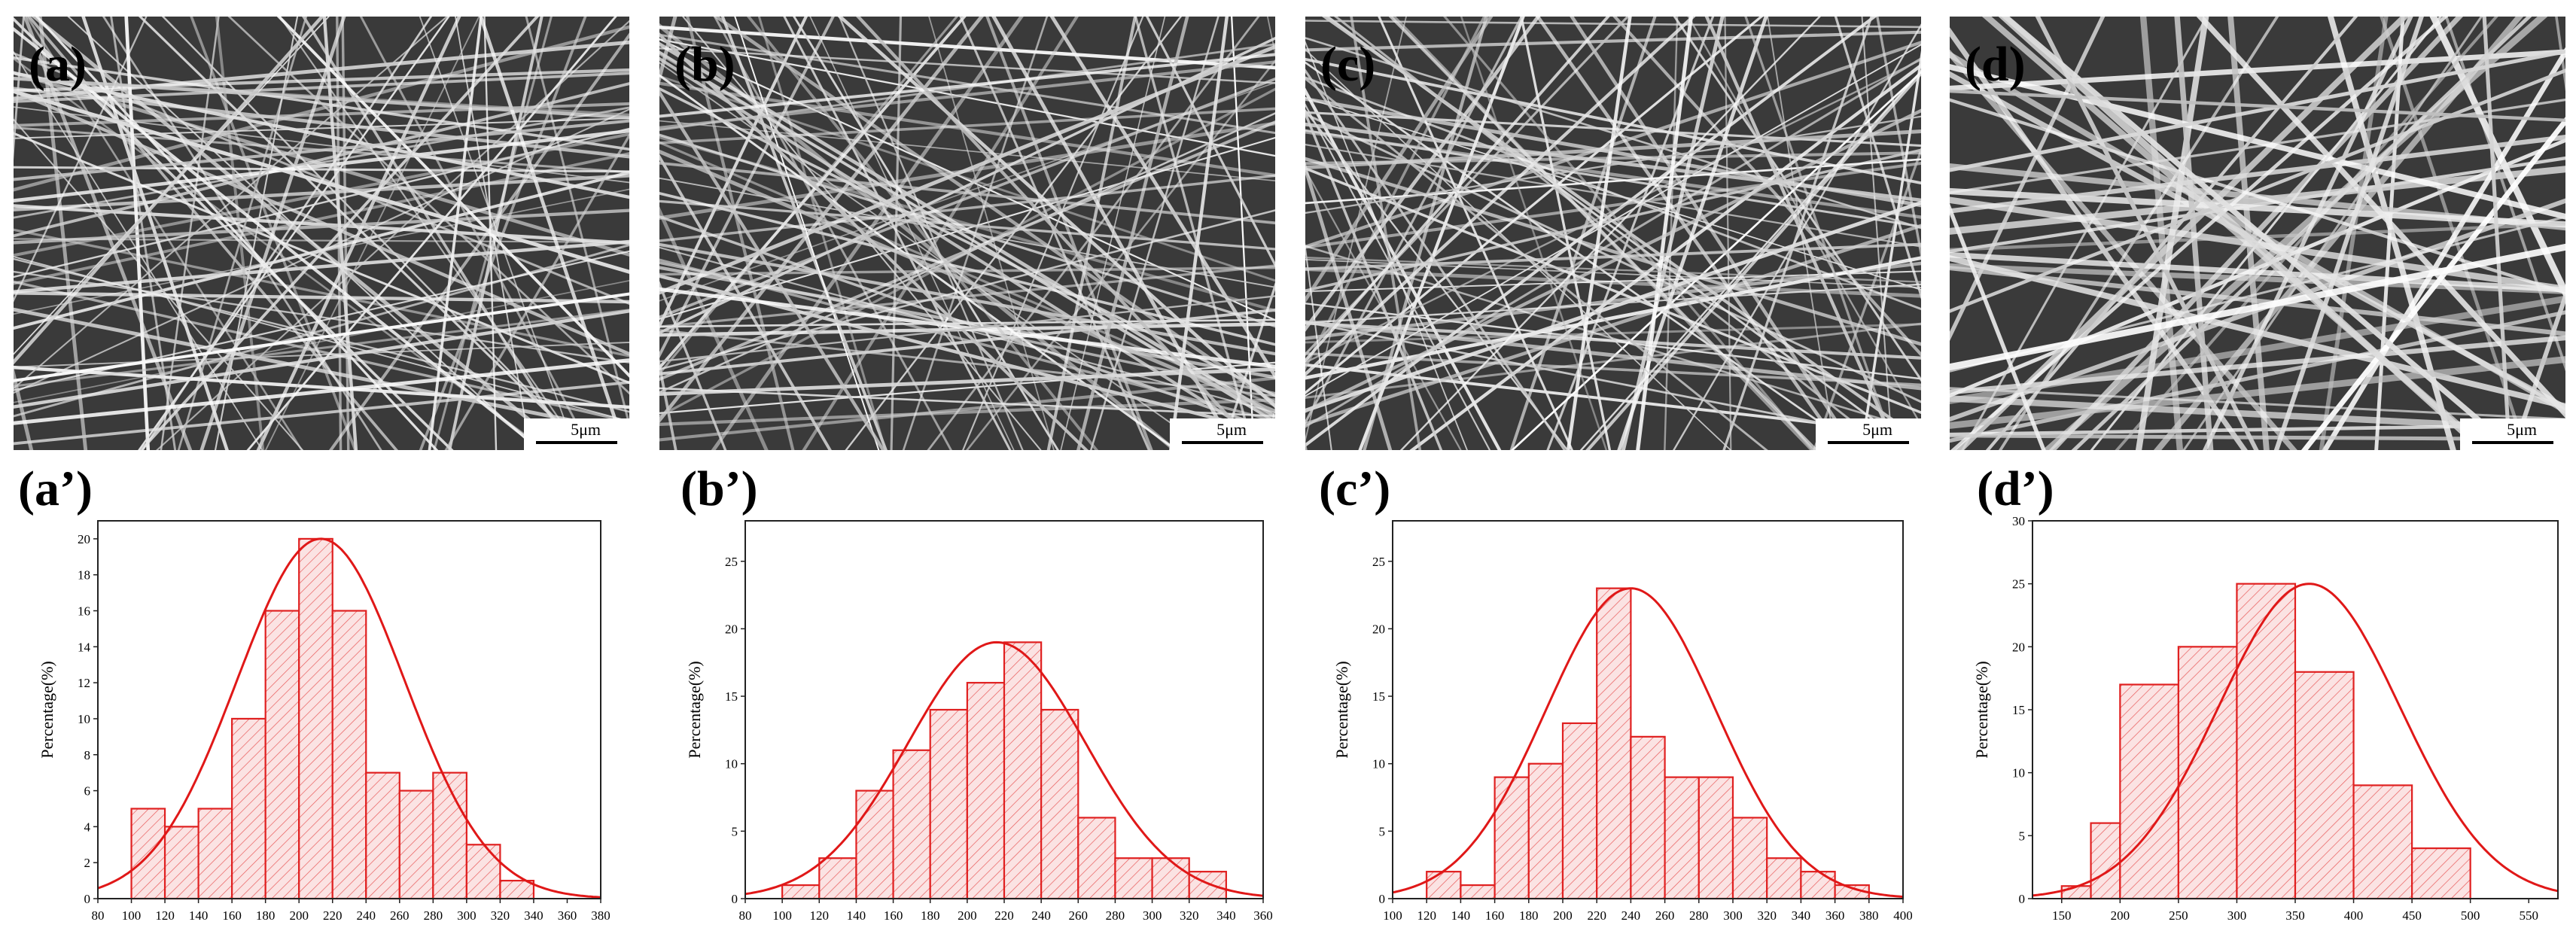  I want to click on x-tick-label: 320, so click(501, 916).